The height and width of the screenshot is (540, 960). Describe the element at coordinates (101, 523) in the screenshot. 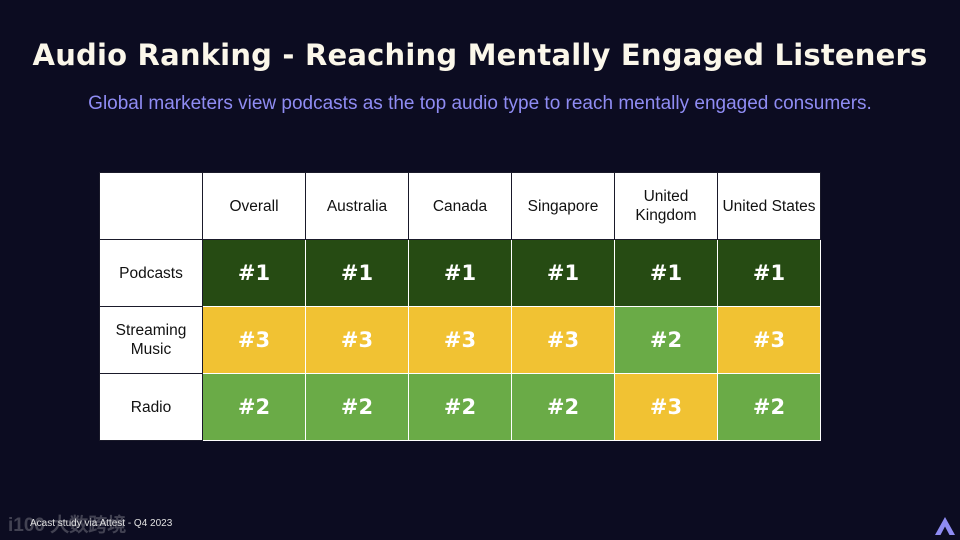

I see `source-footnote: Acast study via Attest - Q4 2023` at that location.